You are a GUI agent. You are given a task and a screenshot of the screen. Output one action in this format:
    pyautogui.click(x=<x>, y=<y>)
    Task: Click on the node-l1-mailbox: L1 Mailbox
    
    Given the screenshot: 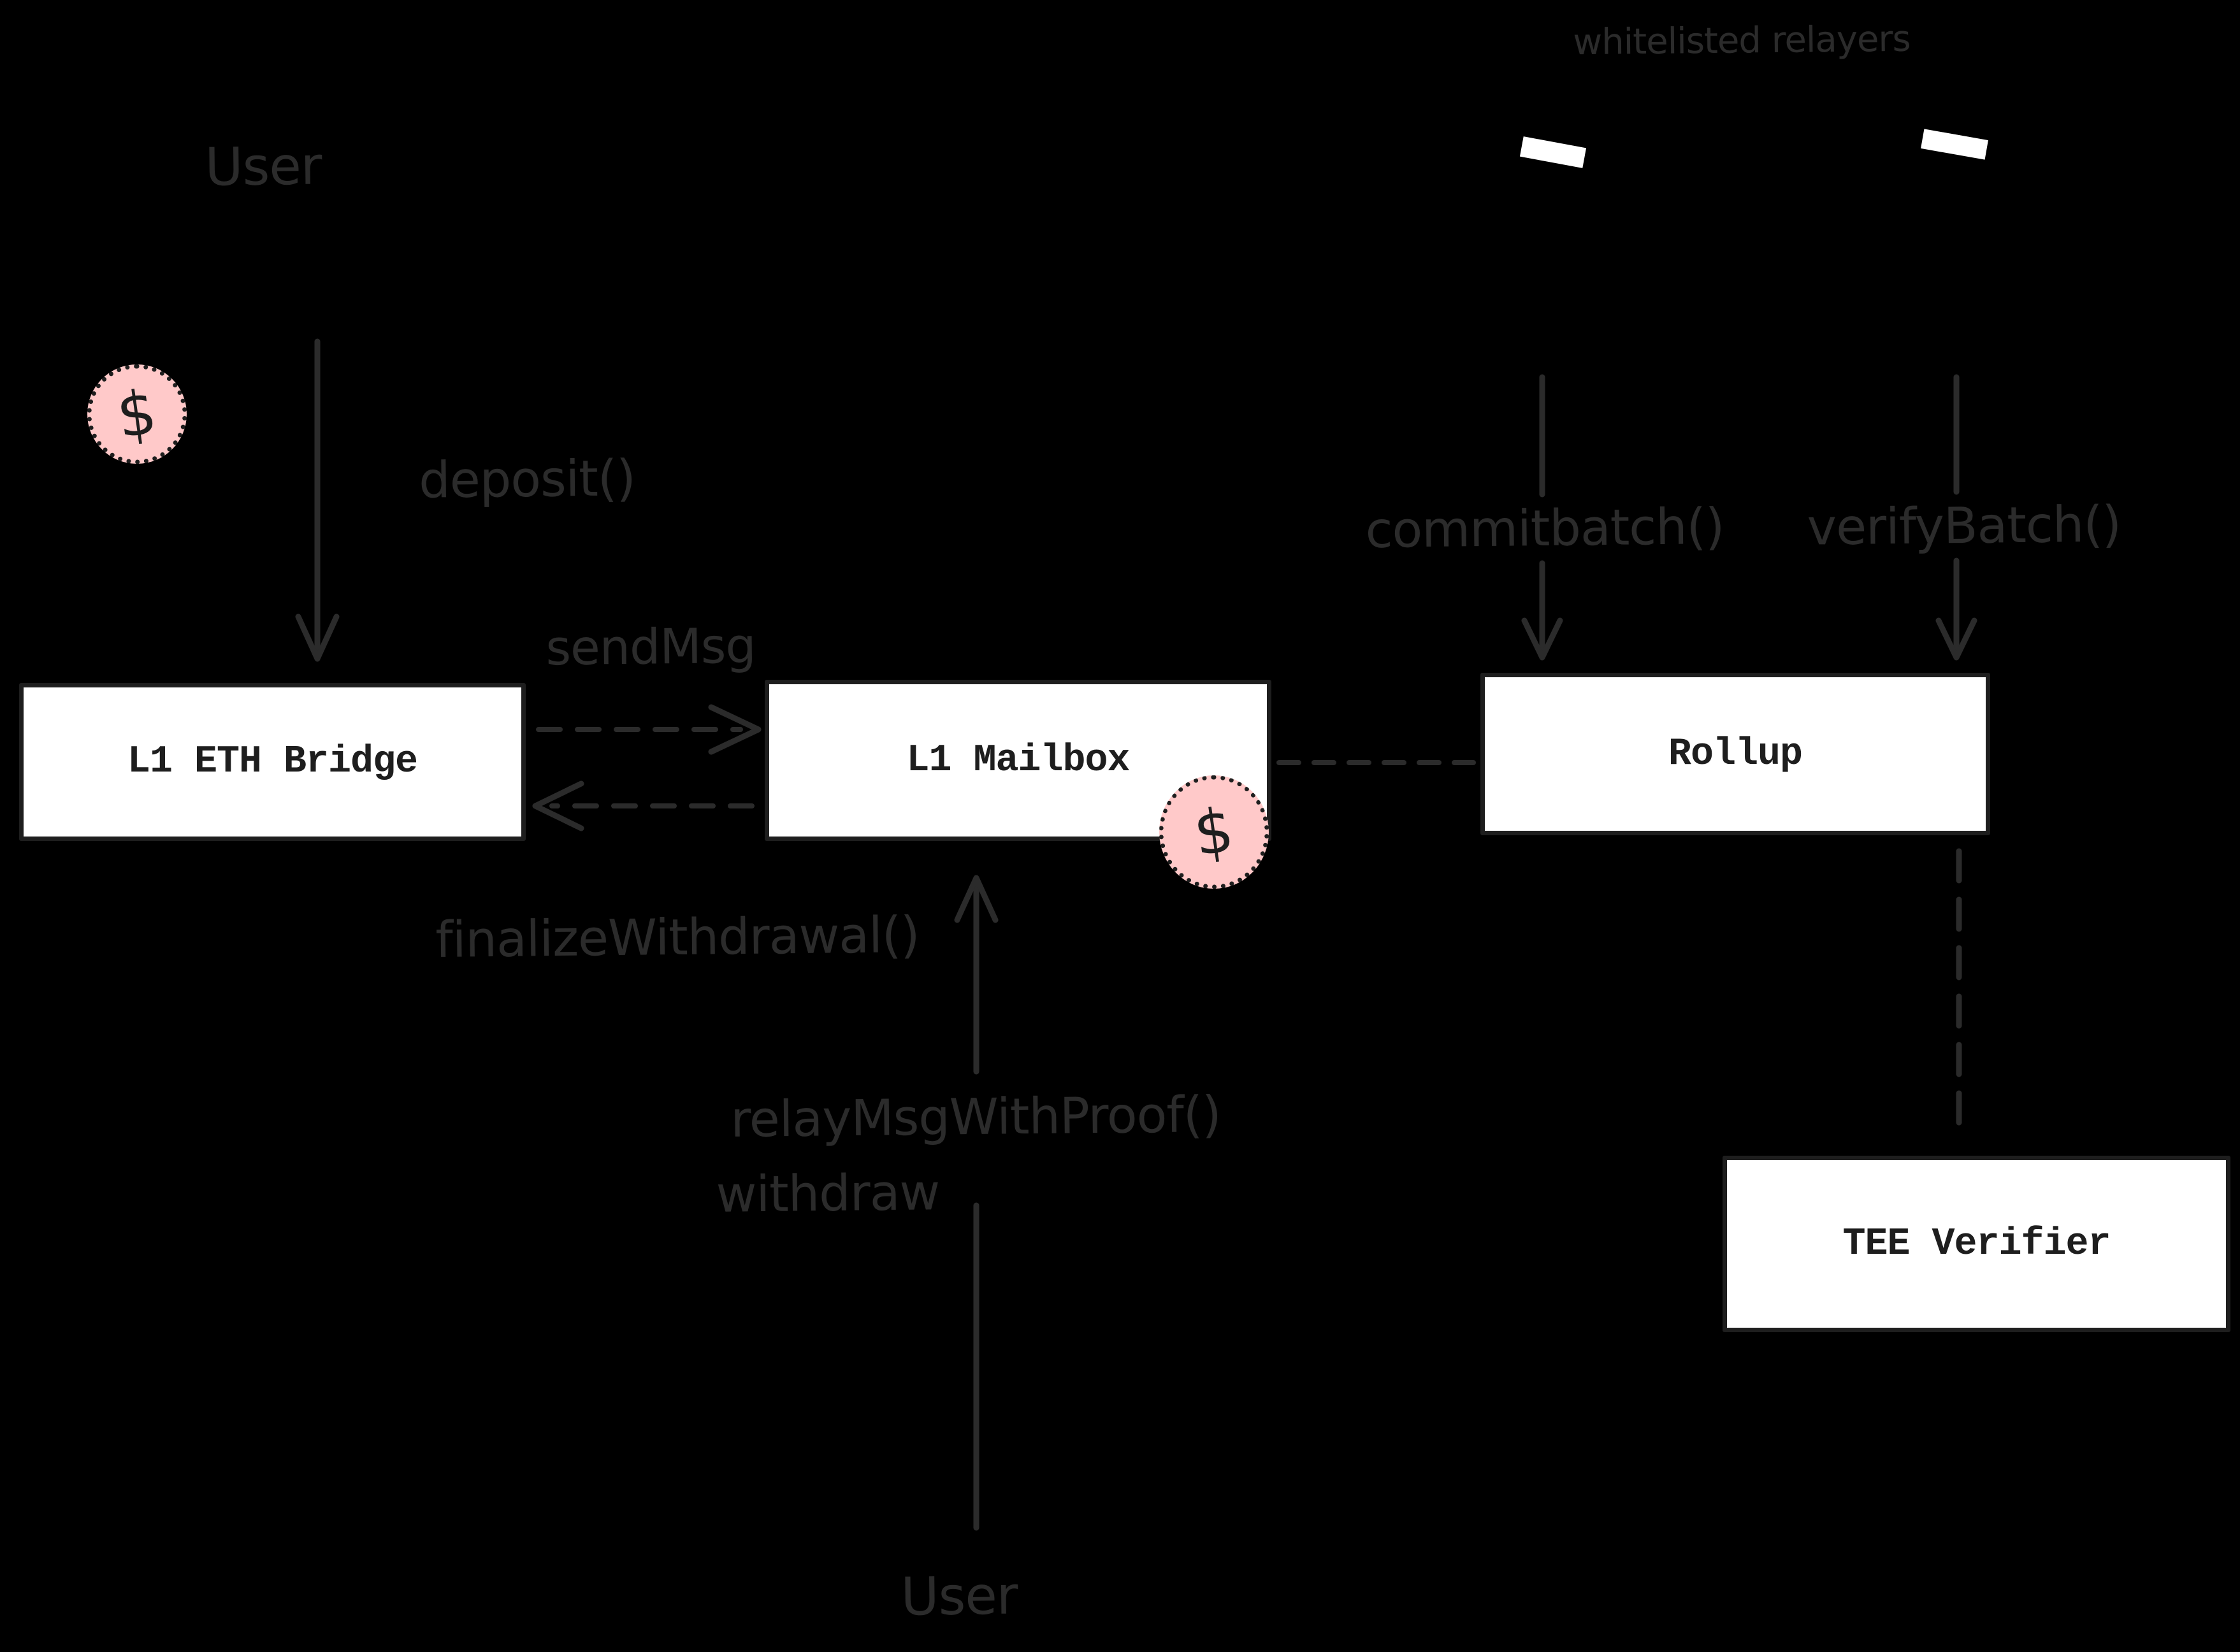 What is the action you would take?
    pyautogui.click(x=1018, y=760)
    